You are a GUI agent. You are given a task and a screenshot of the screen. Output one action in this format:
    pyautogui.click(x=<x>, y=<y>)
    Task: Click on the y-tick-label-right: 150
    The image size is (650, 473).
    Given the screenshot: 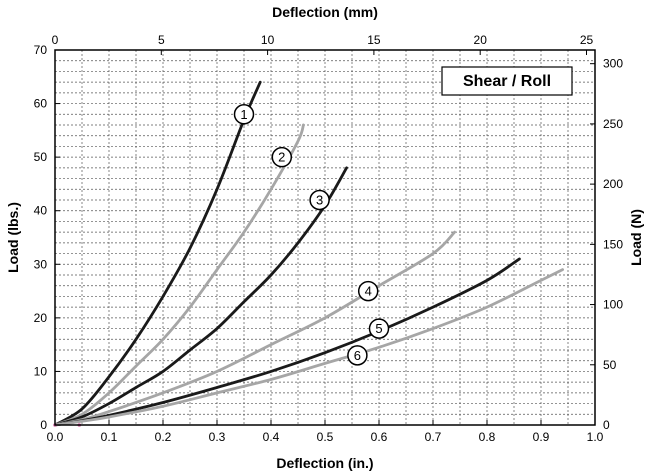 What is the action you would take?
    pyautogui.click(x=613, y=244)
    